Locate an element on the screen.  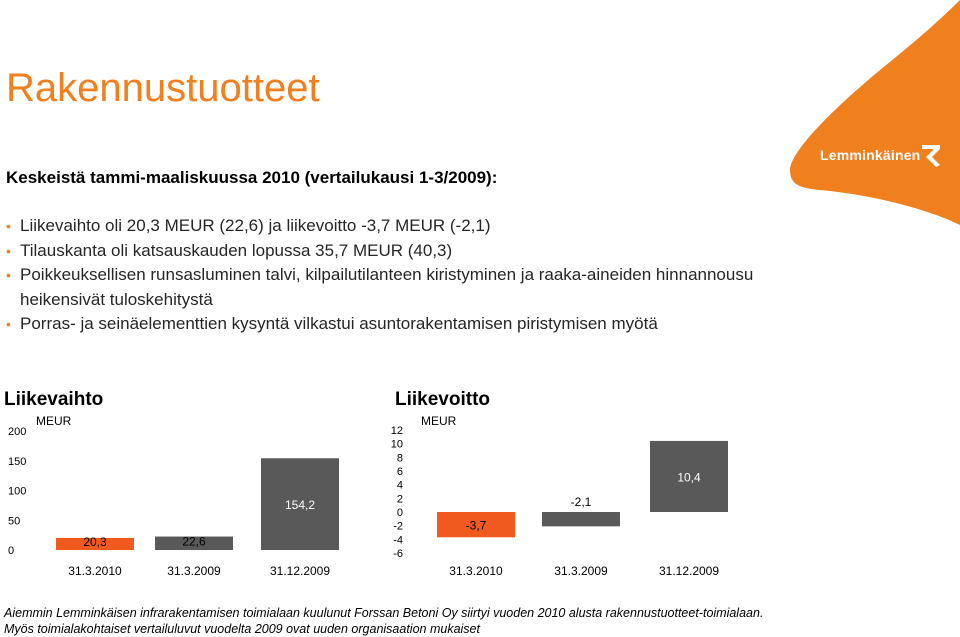
y-tick-label: -4 is located at coordinates (398, 540).